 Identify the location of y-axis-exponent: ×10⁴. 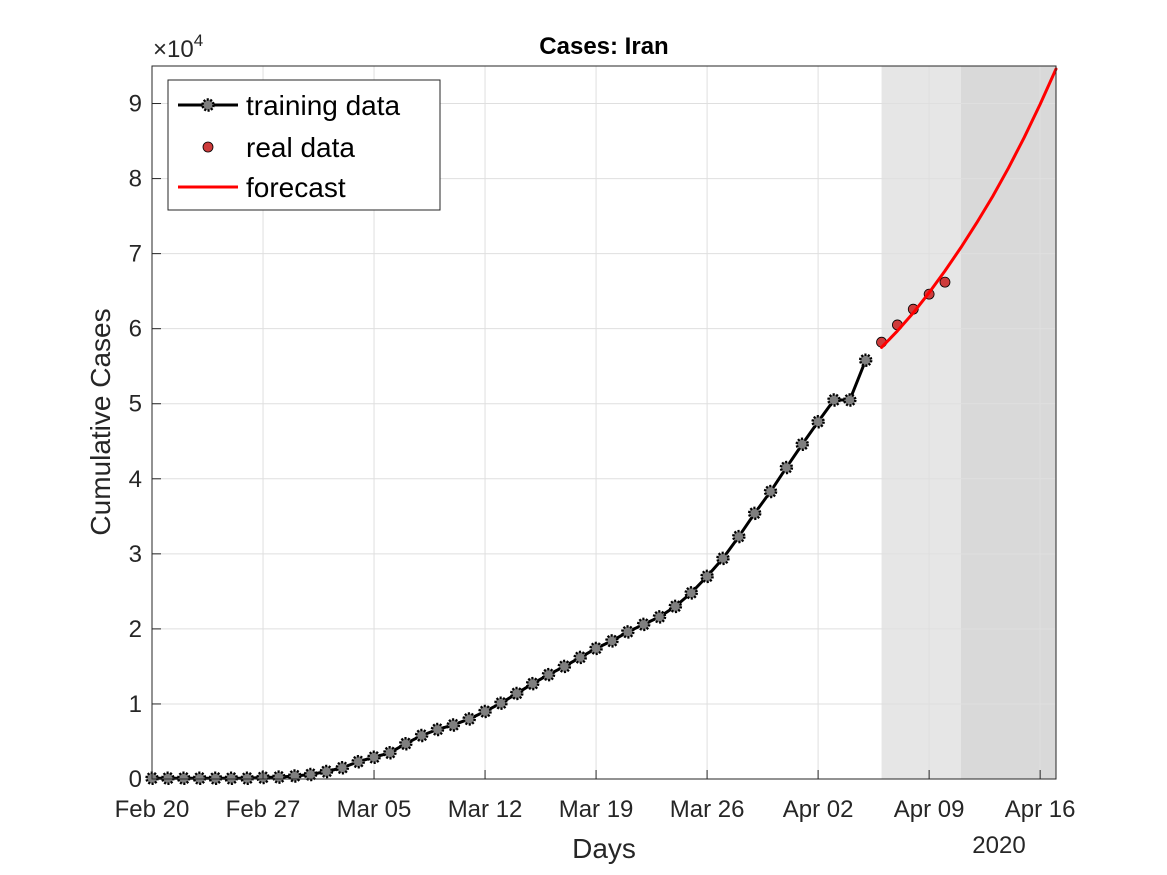
(178, 47).